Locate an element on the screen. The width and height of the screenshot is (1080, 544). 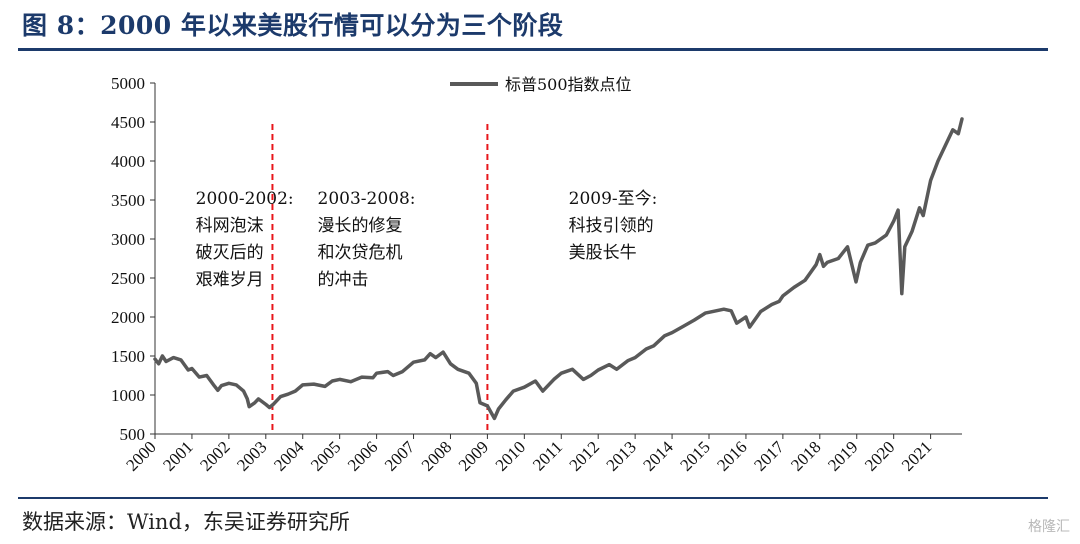
phase-annotation-line: 破灭后的 is located at coordinates (230, 253).